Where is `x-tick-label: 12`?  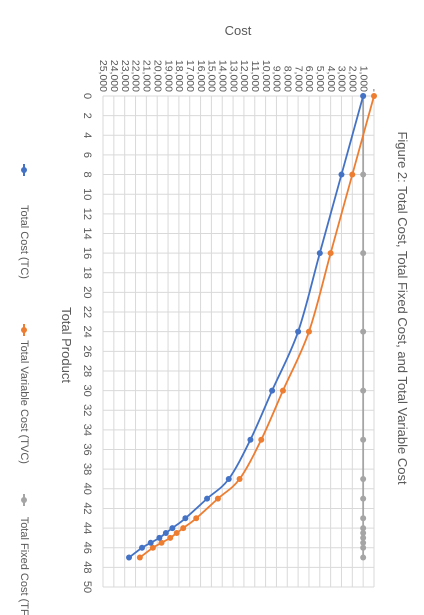
x-tick-label: 12 is located at coordinates (87, 214).